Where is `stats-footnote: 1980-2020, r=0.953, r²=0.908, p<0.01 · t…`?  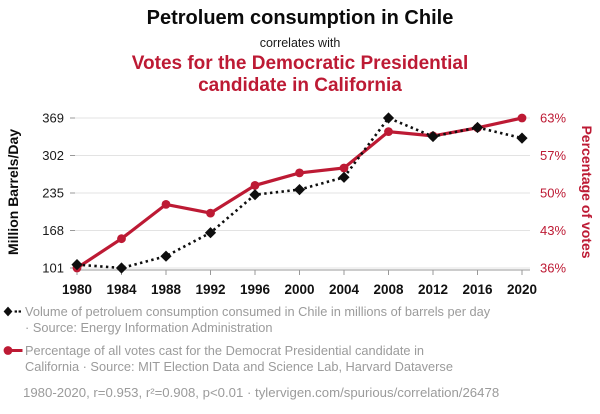 stats-footnote: 1980-2020, r=0.953, r²=0.908, p<0.01 · t… is located at coordinates (261, 392).